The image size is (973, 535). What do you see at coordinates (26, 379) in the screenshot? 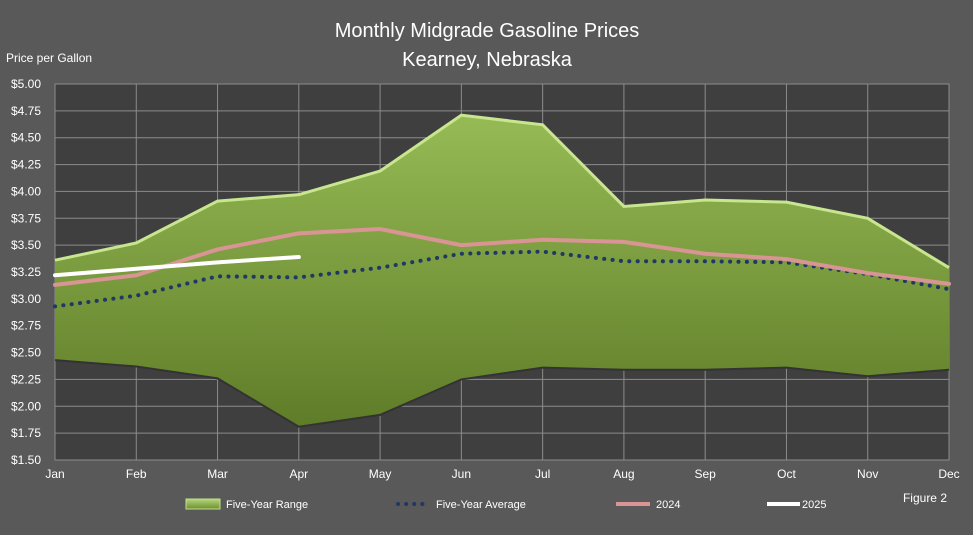
I see `y-tick-label: $2.25` at bounding box center [26, 379].